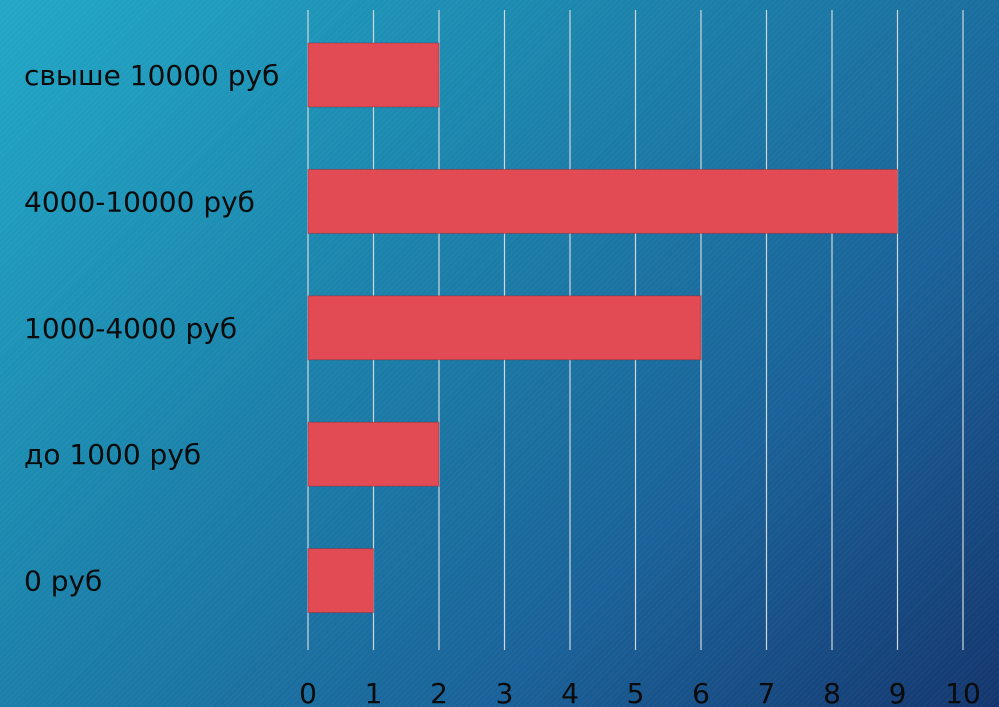  Describe the element at coordinates (505, 692) in the screenshot. I see `x-tick-label-3: 3` at that location.